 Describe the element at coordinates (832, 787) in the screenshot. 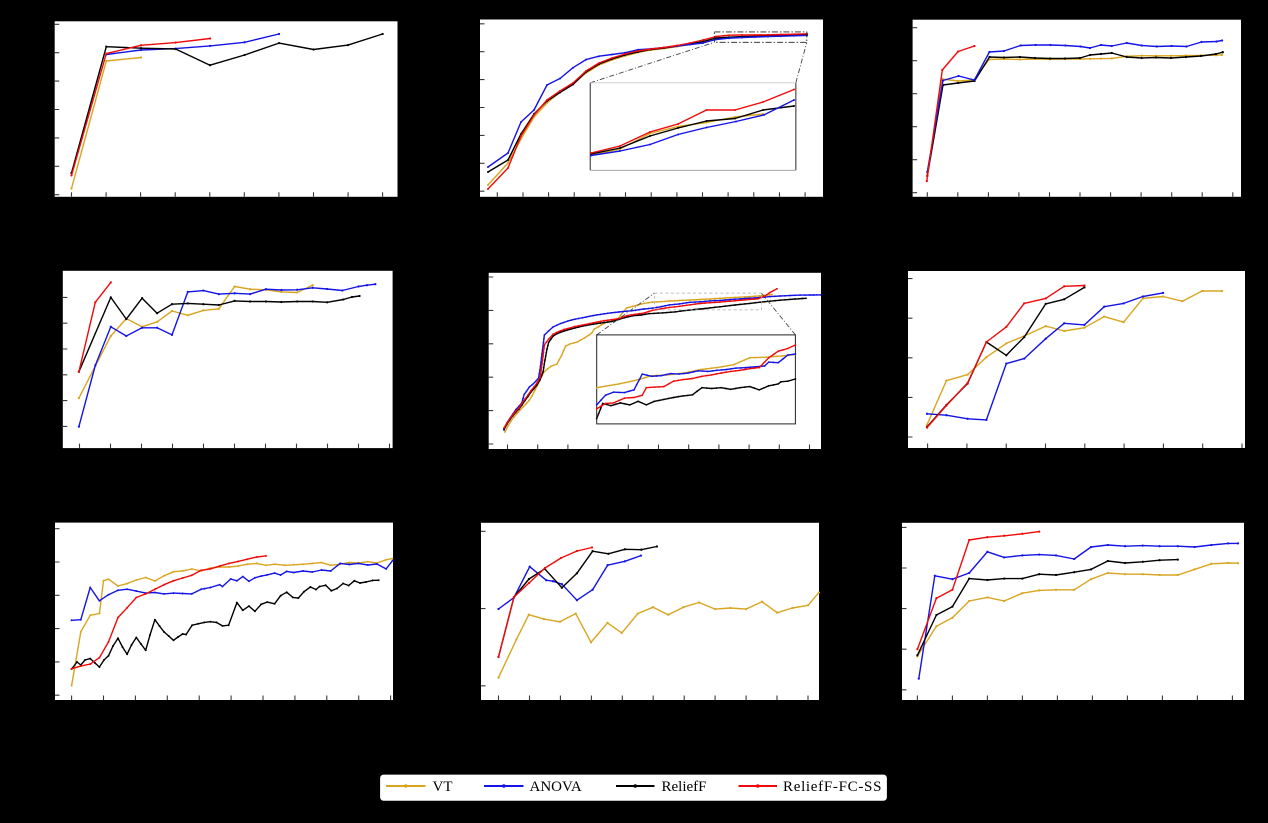

I see `svg-text: ReliefF-FC-SS` at that location.